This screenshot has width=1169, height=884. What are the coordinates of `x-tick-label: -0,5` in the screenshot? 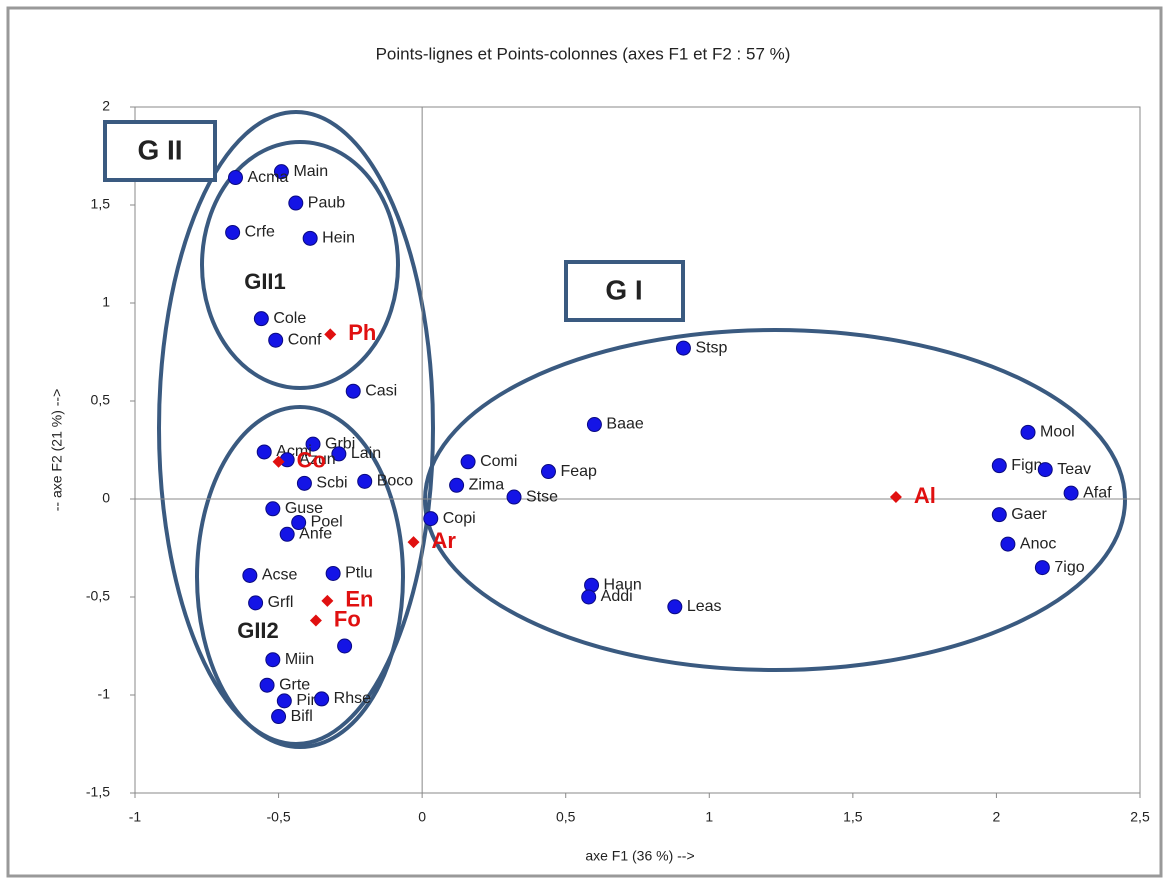 It's located at (279, 817).